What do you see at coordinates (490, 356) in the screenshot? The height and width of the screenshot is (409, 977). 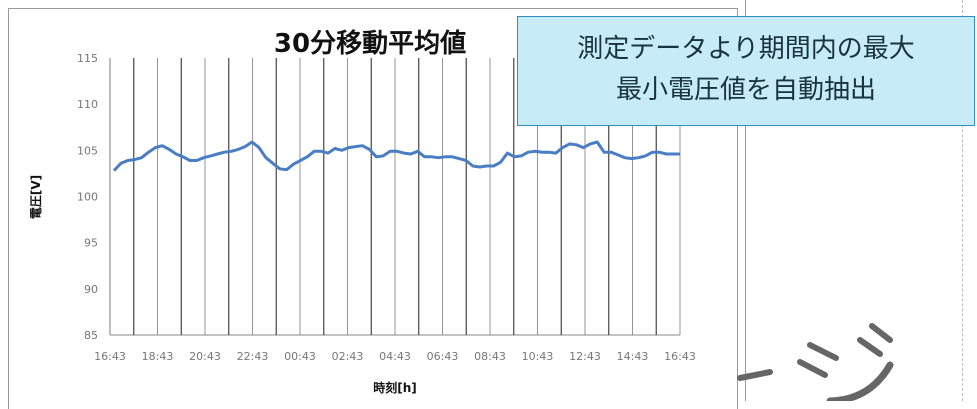 I see `x-tick-label: 08:43` at bounding box center [490, 356].